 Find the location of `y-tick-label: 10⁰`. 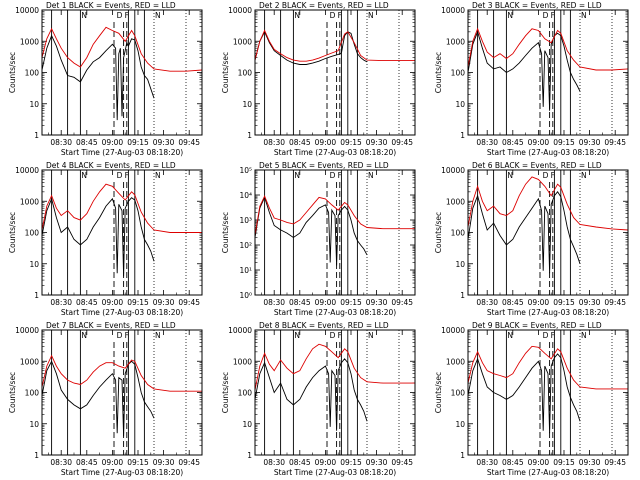

y-tick-label: 10⁰ is located at coordinates (245, 295).